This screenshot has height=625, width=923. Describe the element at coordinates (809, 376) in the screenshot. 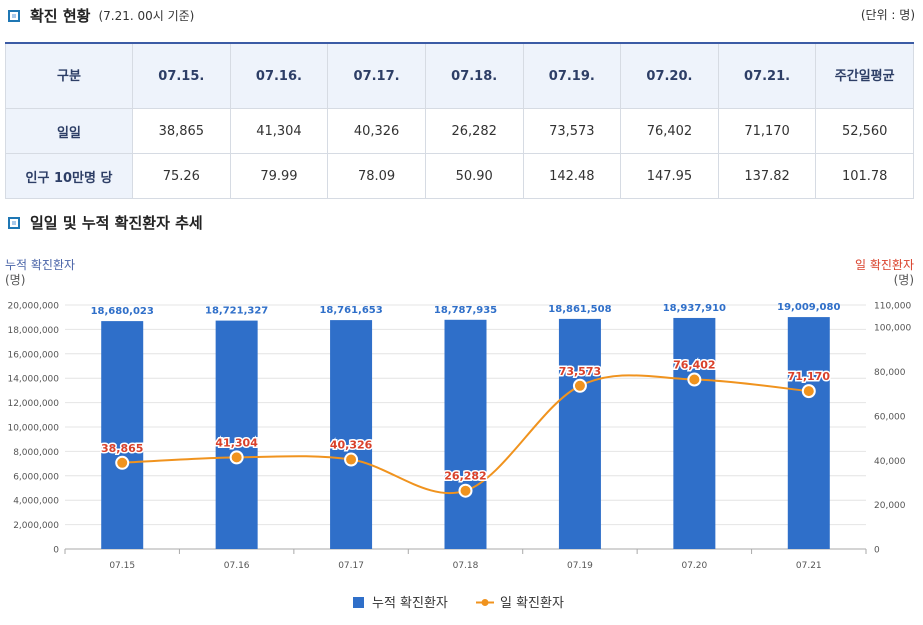

I see `line-data-label: 71,170` at that location.